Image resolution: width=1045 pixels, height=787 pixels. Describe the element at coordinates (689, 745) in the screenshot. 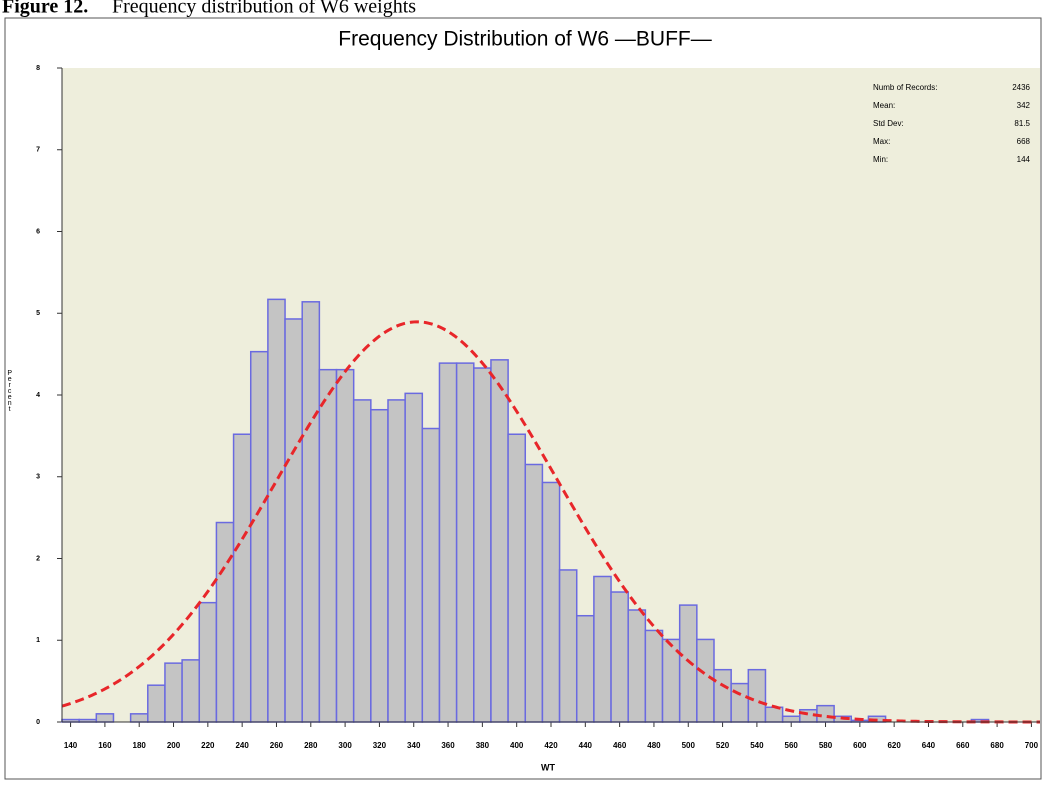

I see `x-tick-label: 500` at that location.